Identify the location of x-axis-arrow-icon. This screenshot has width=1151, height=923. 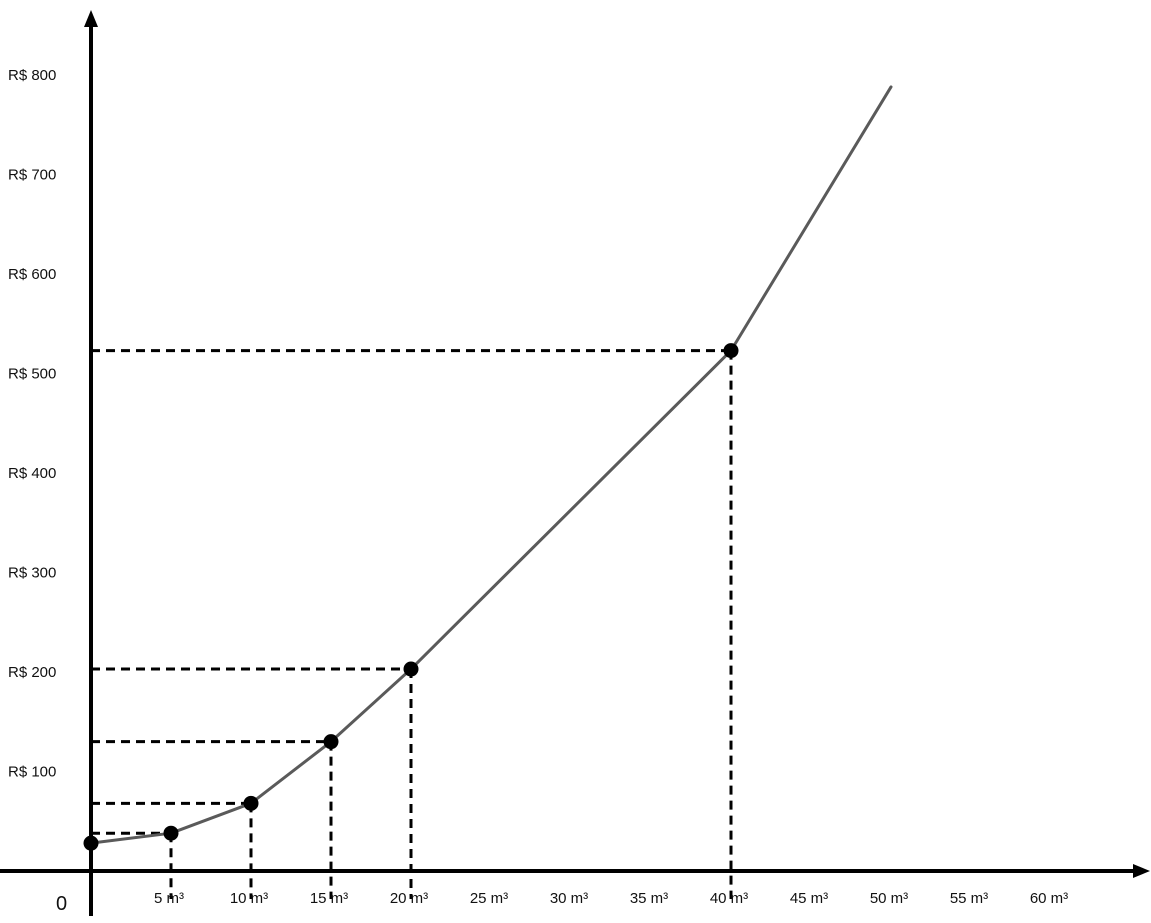
(1141, 871).